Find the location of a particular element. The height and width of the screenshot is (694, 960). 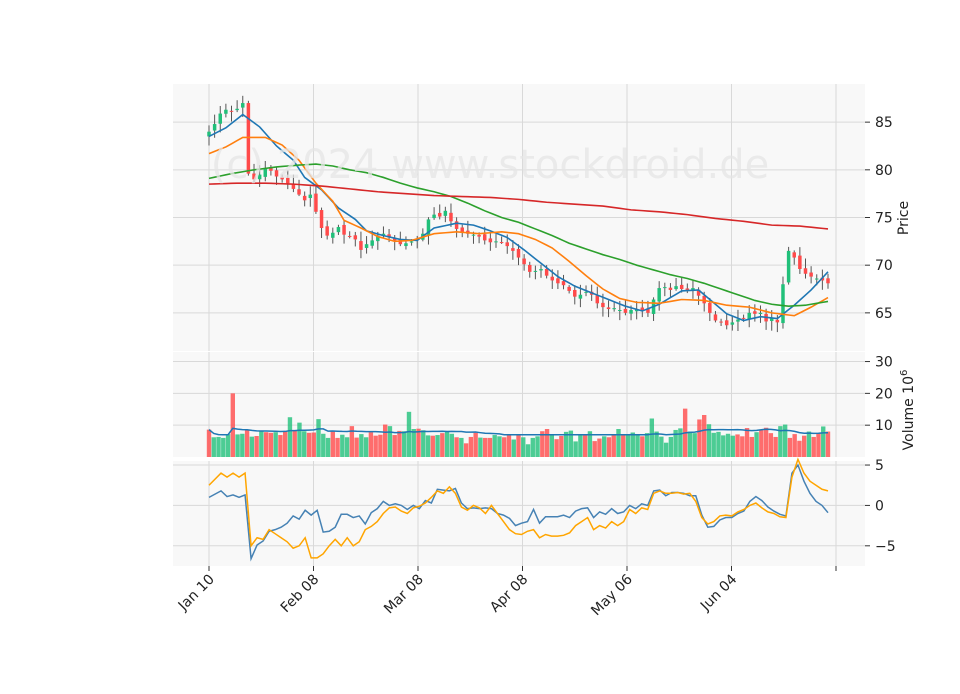

price-axis-label: Price is located at coordinates (904, 218).